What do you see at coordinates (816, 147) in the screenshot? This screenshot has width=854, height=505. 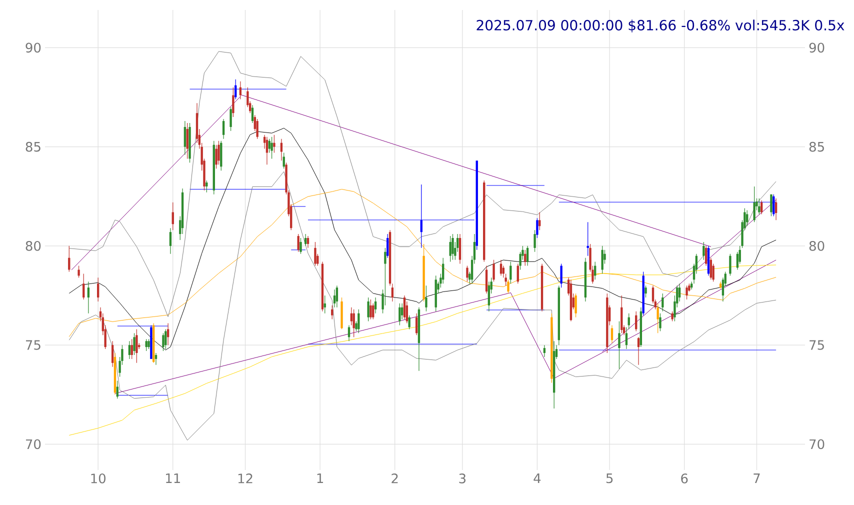 I see `y2-tick-label: 85` at bounding box center [816, 147].